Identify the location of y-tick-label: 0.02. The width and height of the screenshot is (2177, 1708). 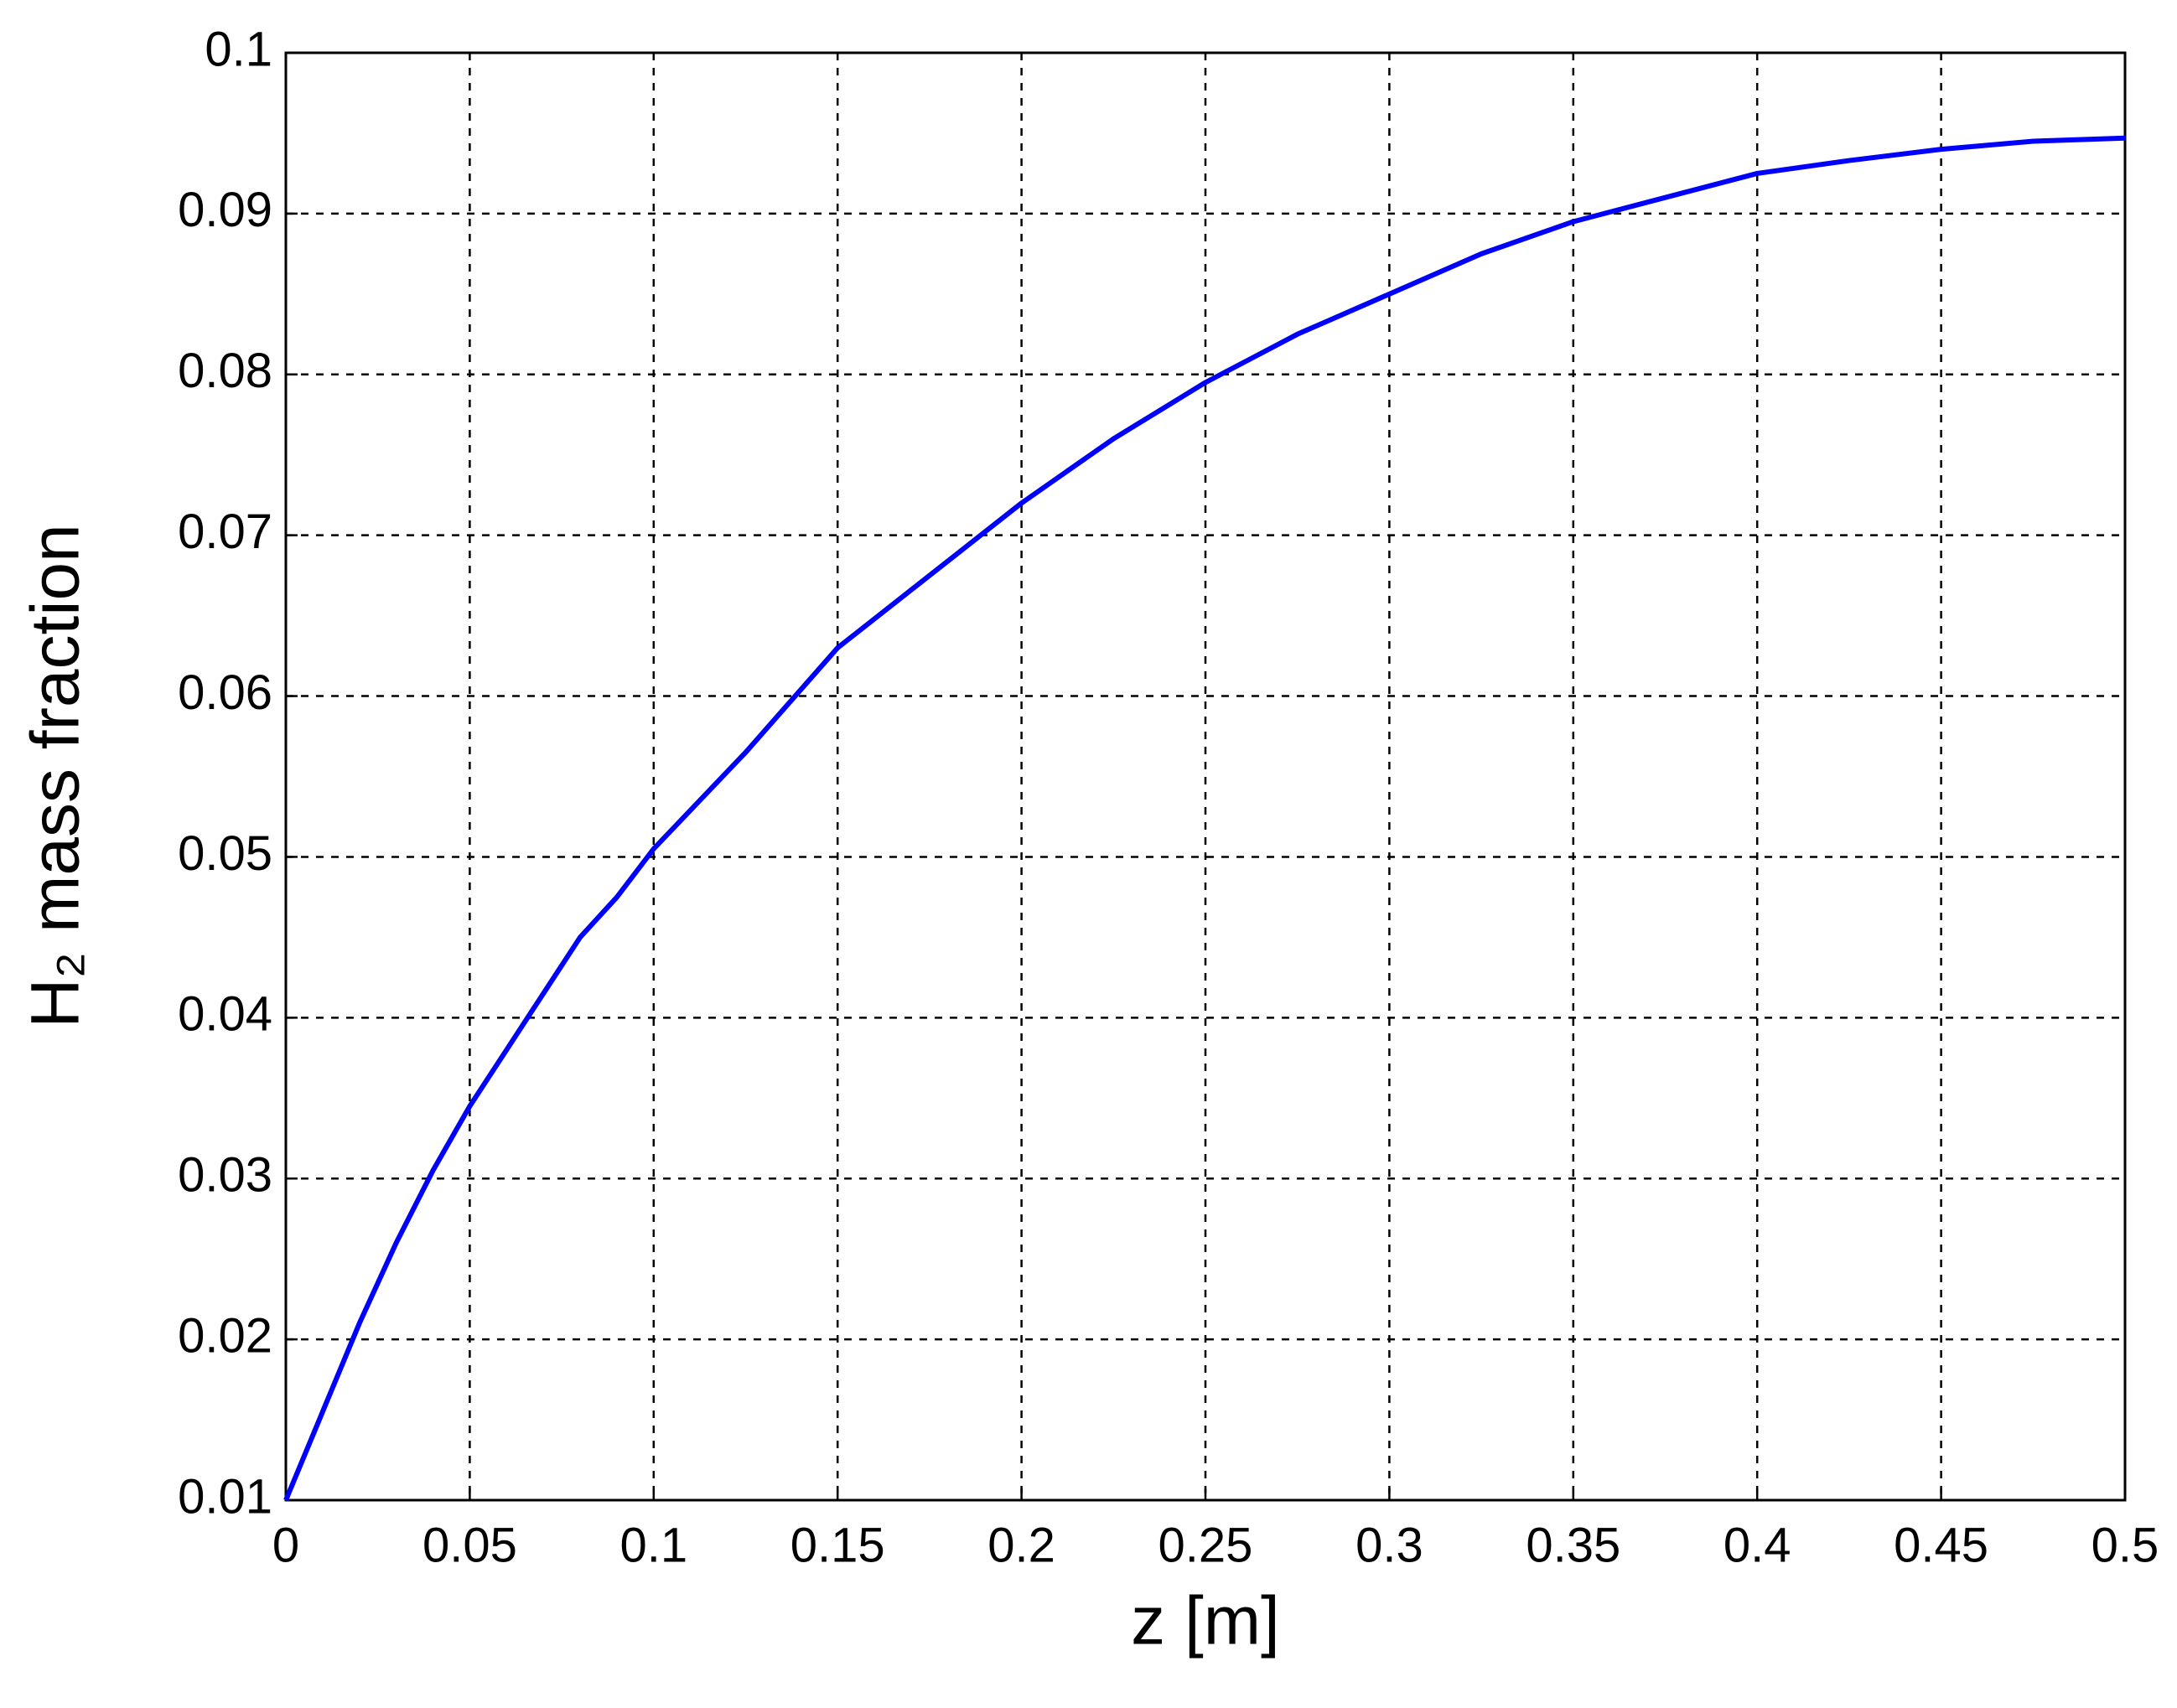
(225, 1336).